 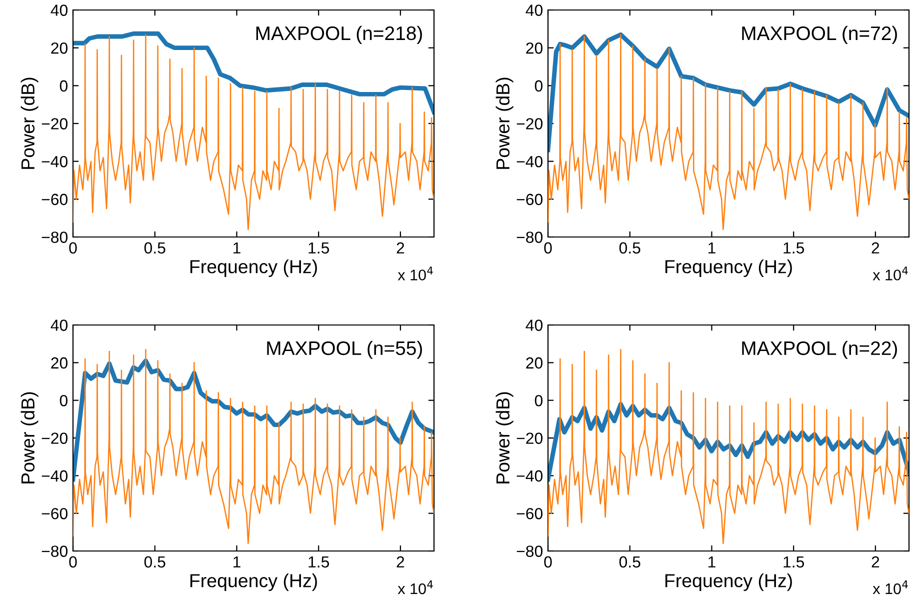 What do you see at coordinates (819, 35) in the screenshot?
I see `text: MAXPOOL (n=72)` at bounding box center [819, 35].